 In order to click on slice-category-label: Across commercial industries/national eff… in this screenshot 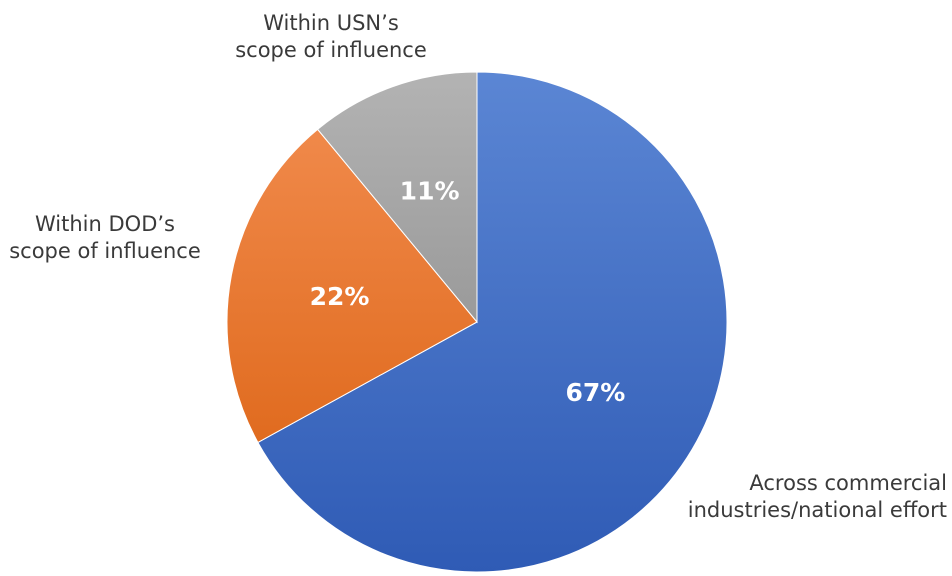, I will do `click(817, 496)`.